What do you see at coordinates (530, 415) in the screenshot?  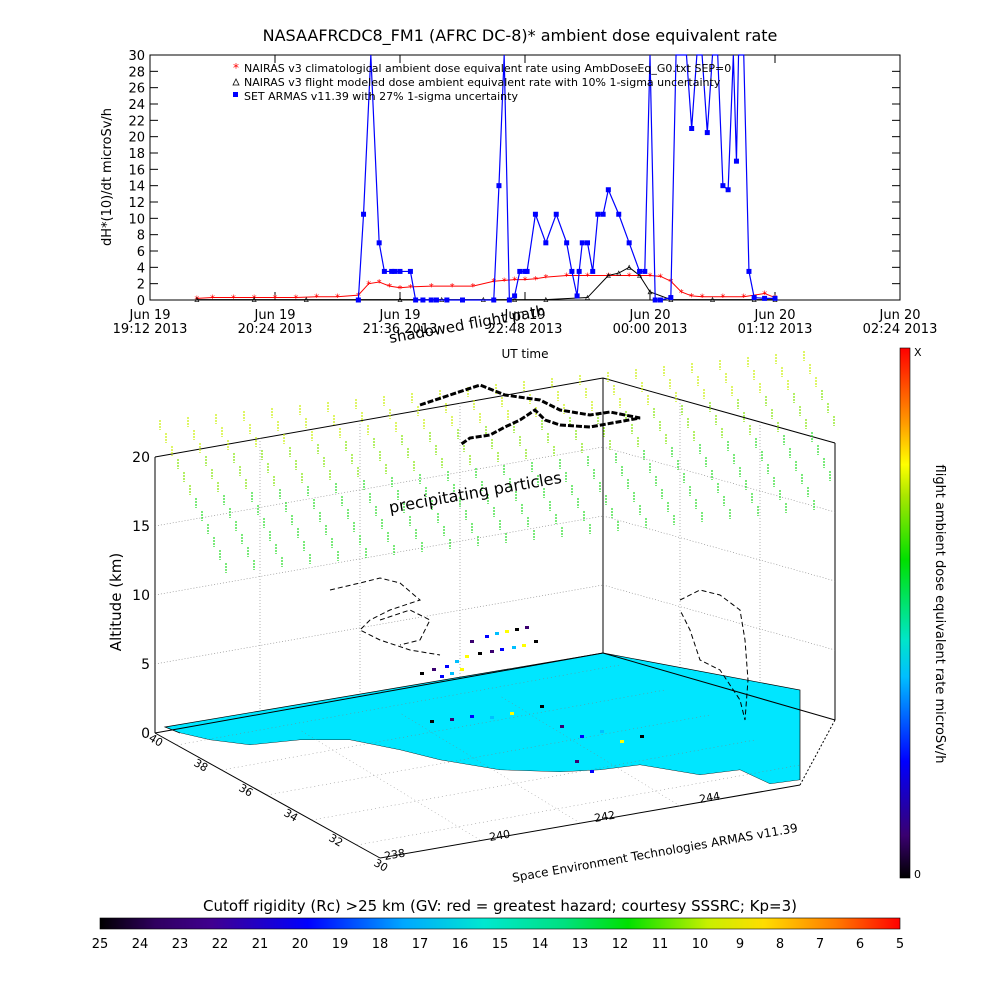 I see `flight-path` at bounding box center [530, 415].